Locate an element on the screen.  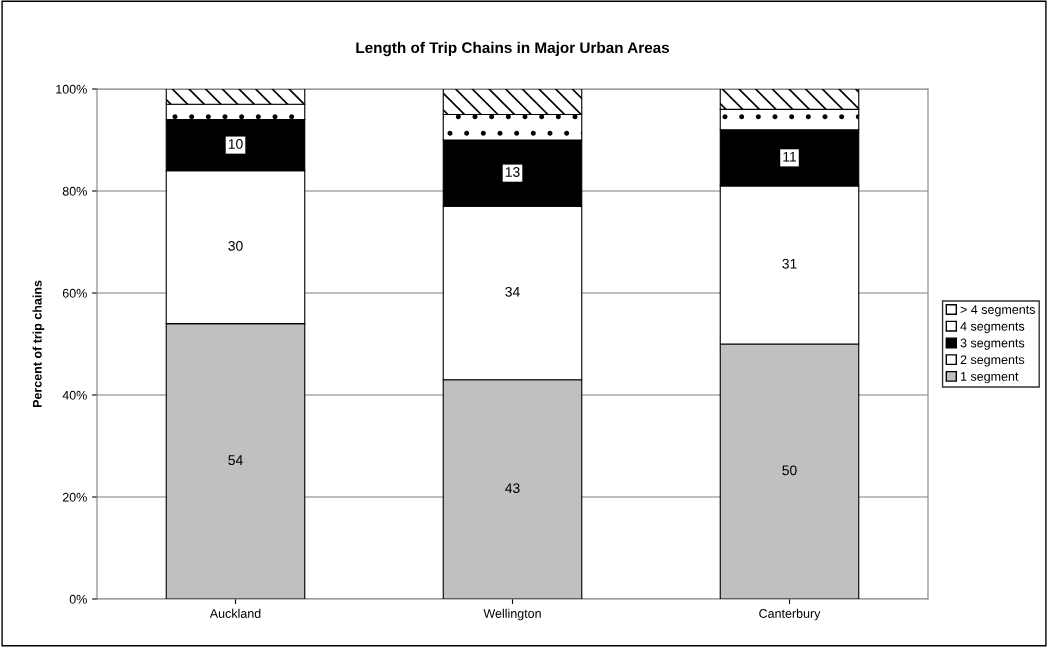
data-label: 54 is located at coordinates (235, 460).